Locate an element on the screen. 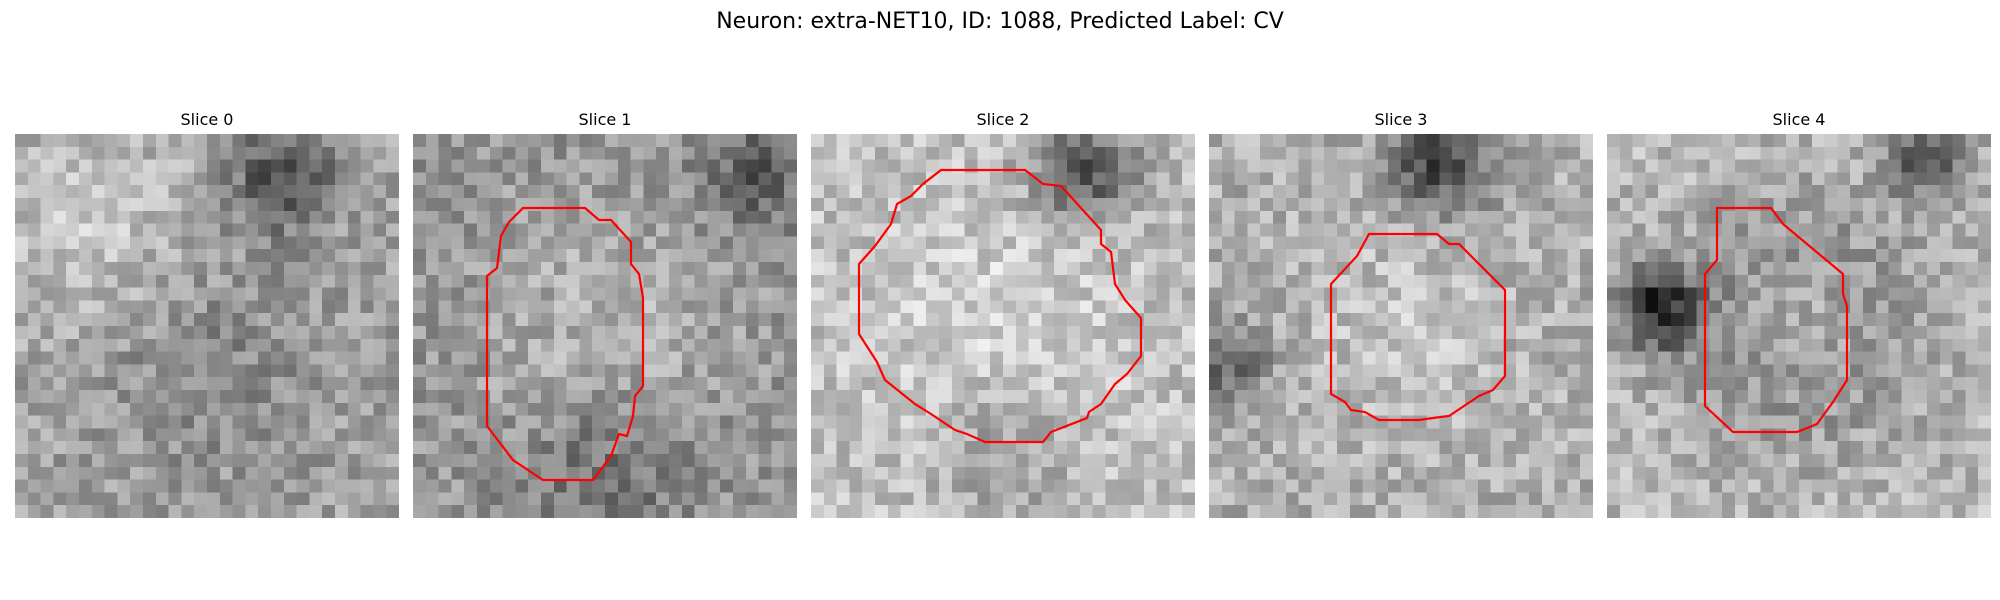  slice-1-contour is located at coordinates (565, 344).